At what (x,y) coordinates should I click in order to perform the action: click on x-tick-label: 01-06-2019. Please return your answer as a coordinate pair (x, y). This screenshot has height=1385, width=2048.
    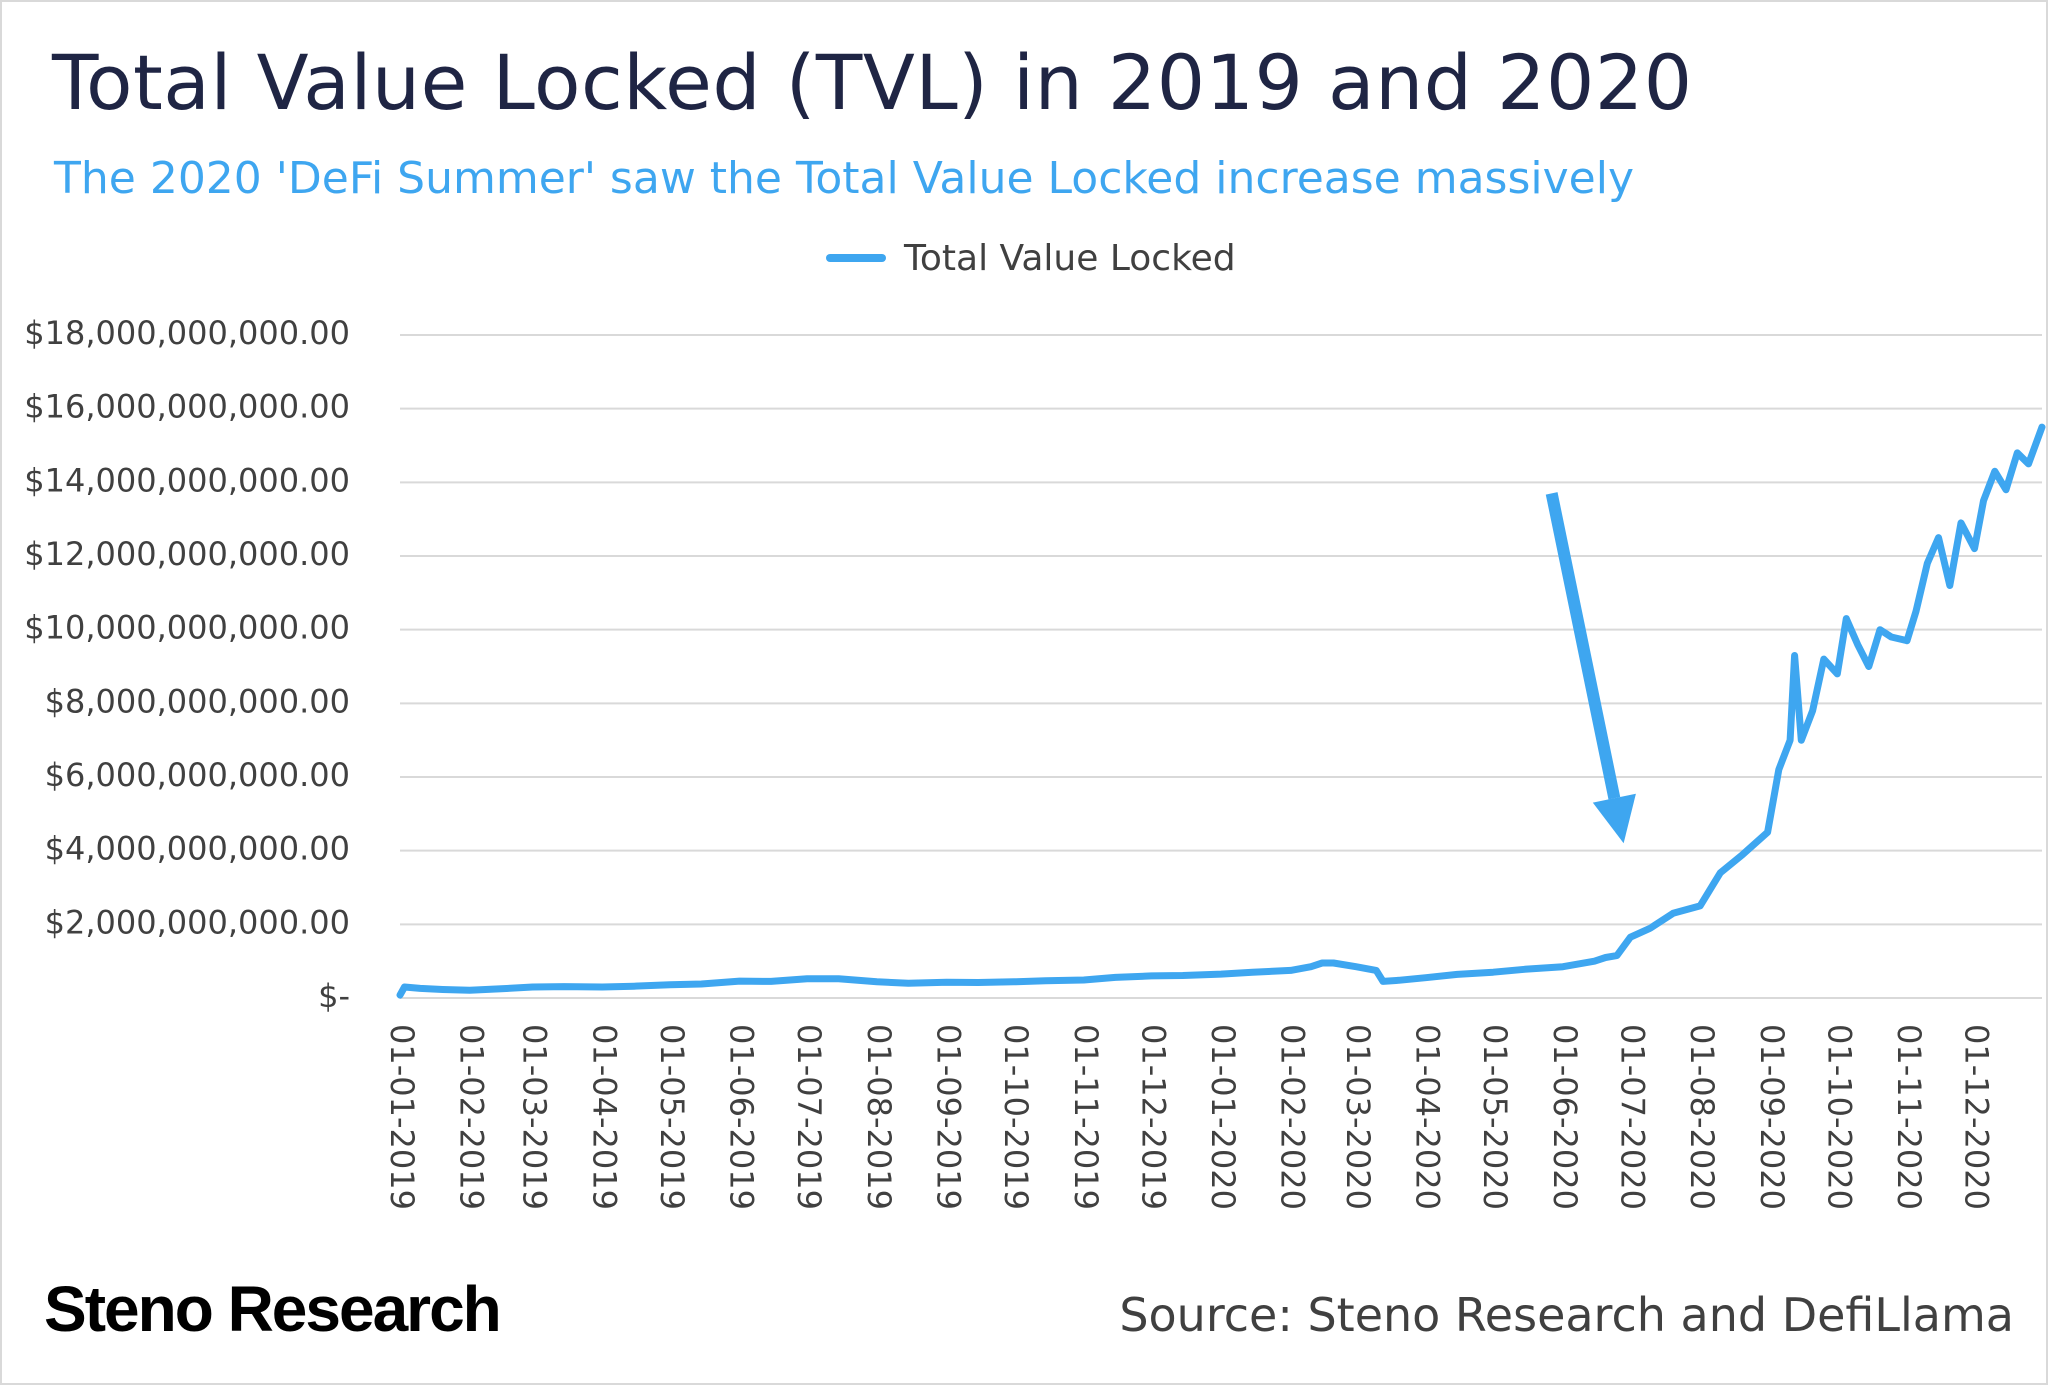
    Looking at the image, I should click on (742, 1117).